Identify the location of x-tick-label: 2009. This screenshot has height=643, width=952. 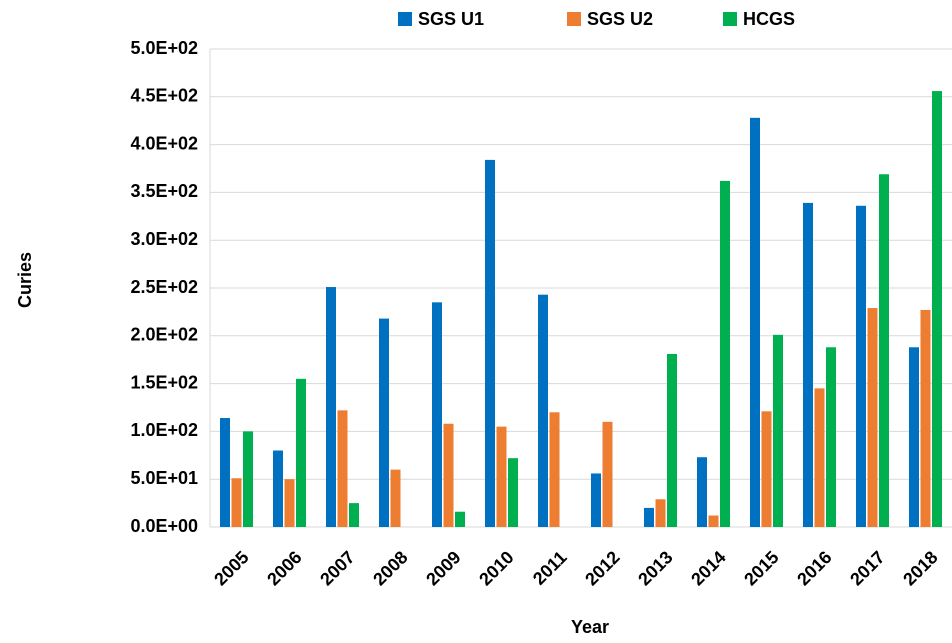
(443, 568).